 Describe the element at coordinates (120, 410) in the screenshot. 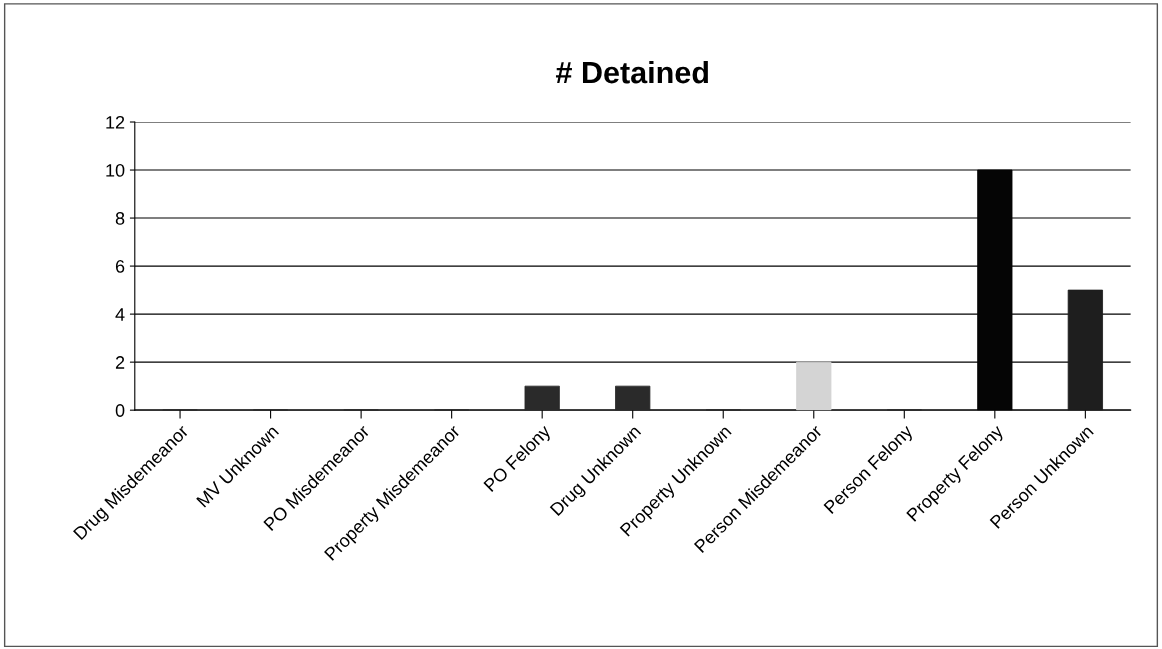

I see `y-tick-label: 0` at that location.